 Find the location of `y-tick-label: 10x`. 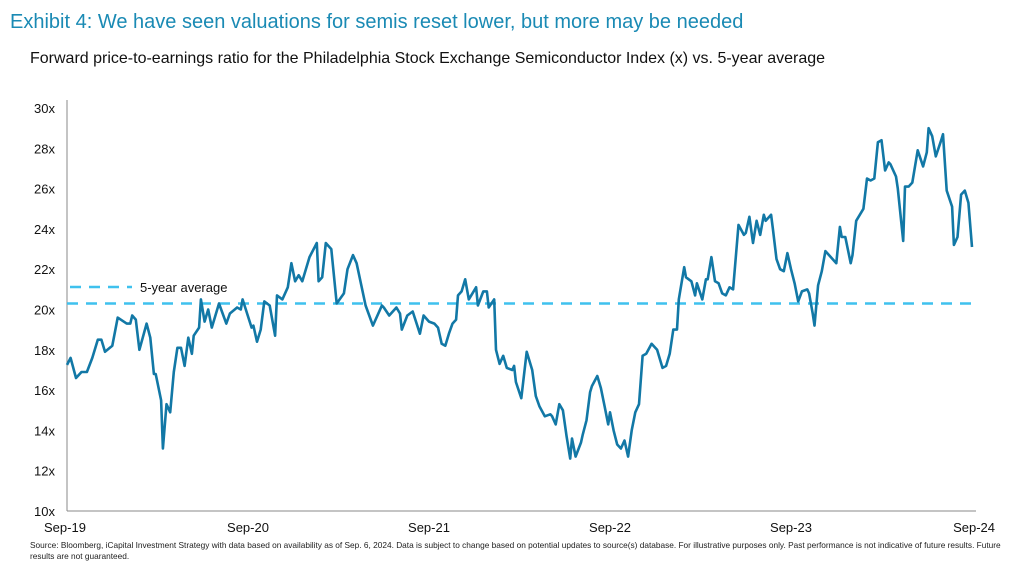

y-tick-label: 10x is located at coordinates (44, 511).